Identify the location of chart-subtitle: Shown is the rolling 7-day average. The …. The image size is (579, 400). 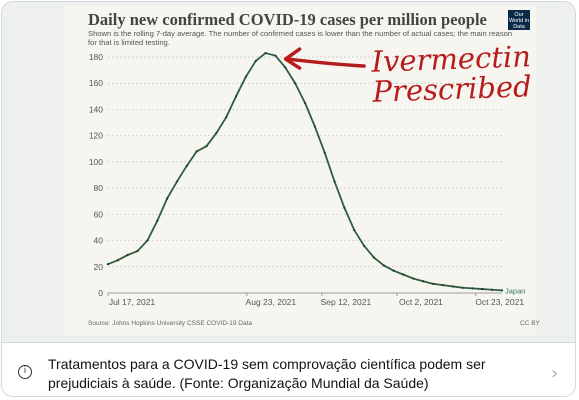
(300, 38).